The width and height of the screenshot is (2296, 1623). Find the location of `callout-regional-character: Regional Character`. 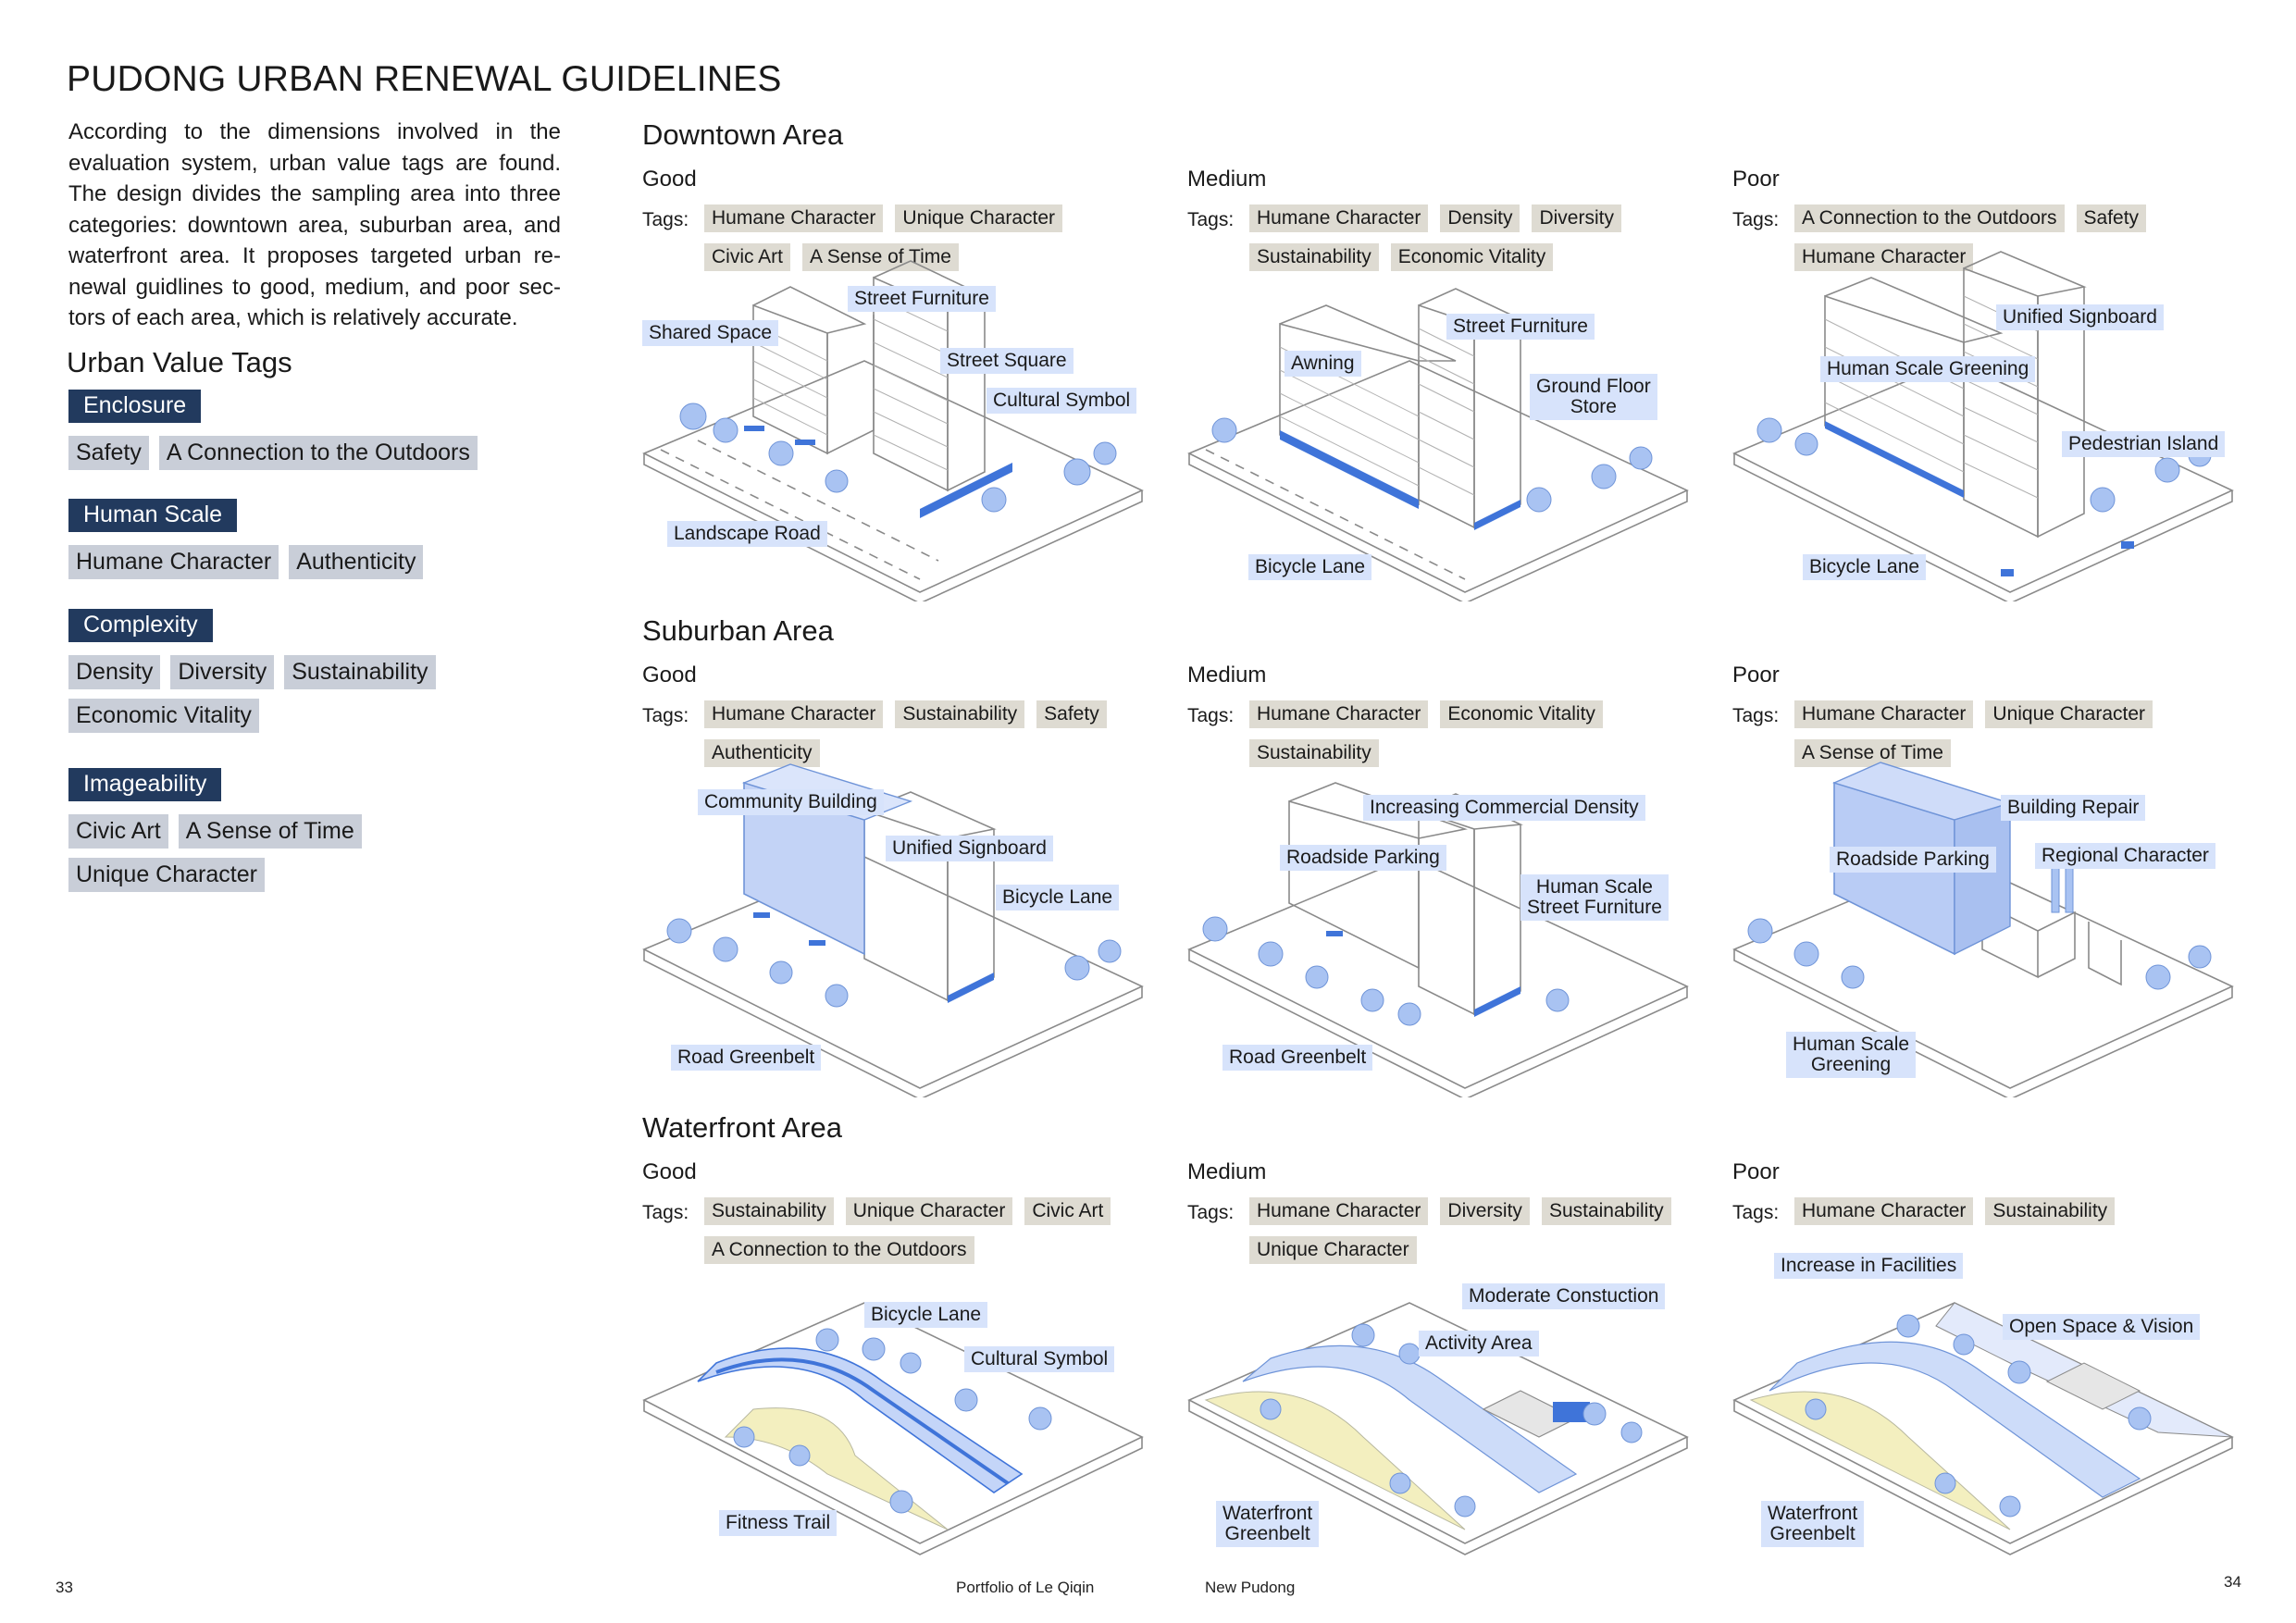

callout-regional-character: Regional Character is located at coordinates (2125, 856).